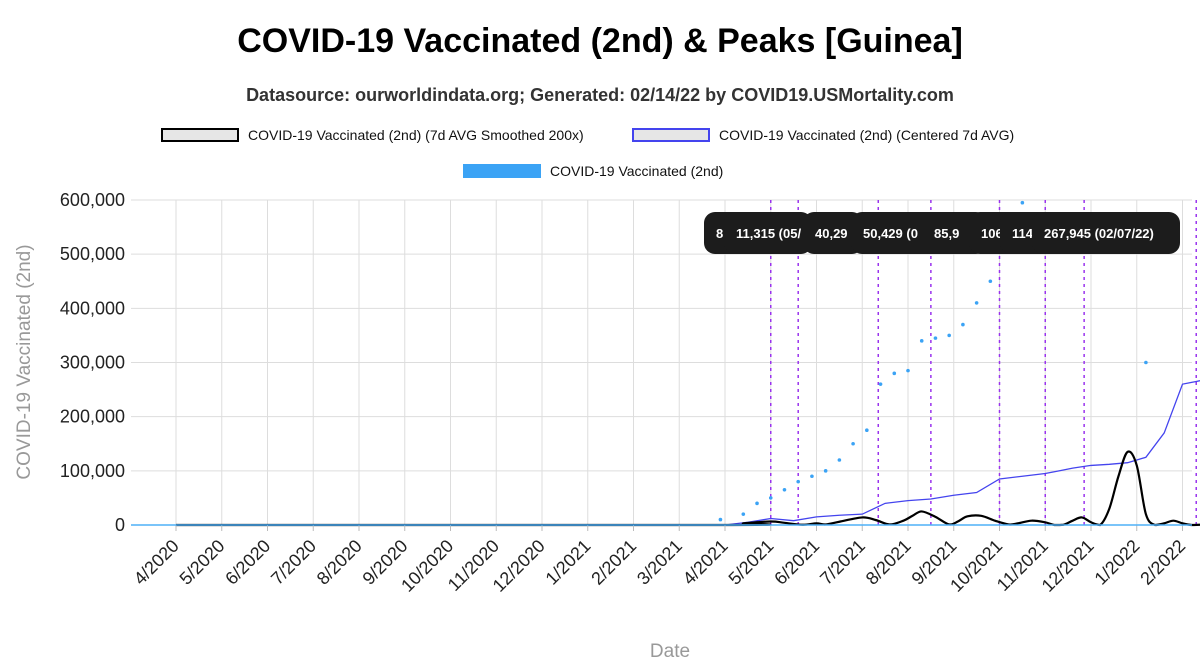 Image resolution: width=1200 pixels, height=670 pixels. What do you see at coordinates (247, 562) in the screenshot?
I see `x-tick-label: 6/2020` at bounding box center [247, 562].